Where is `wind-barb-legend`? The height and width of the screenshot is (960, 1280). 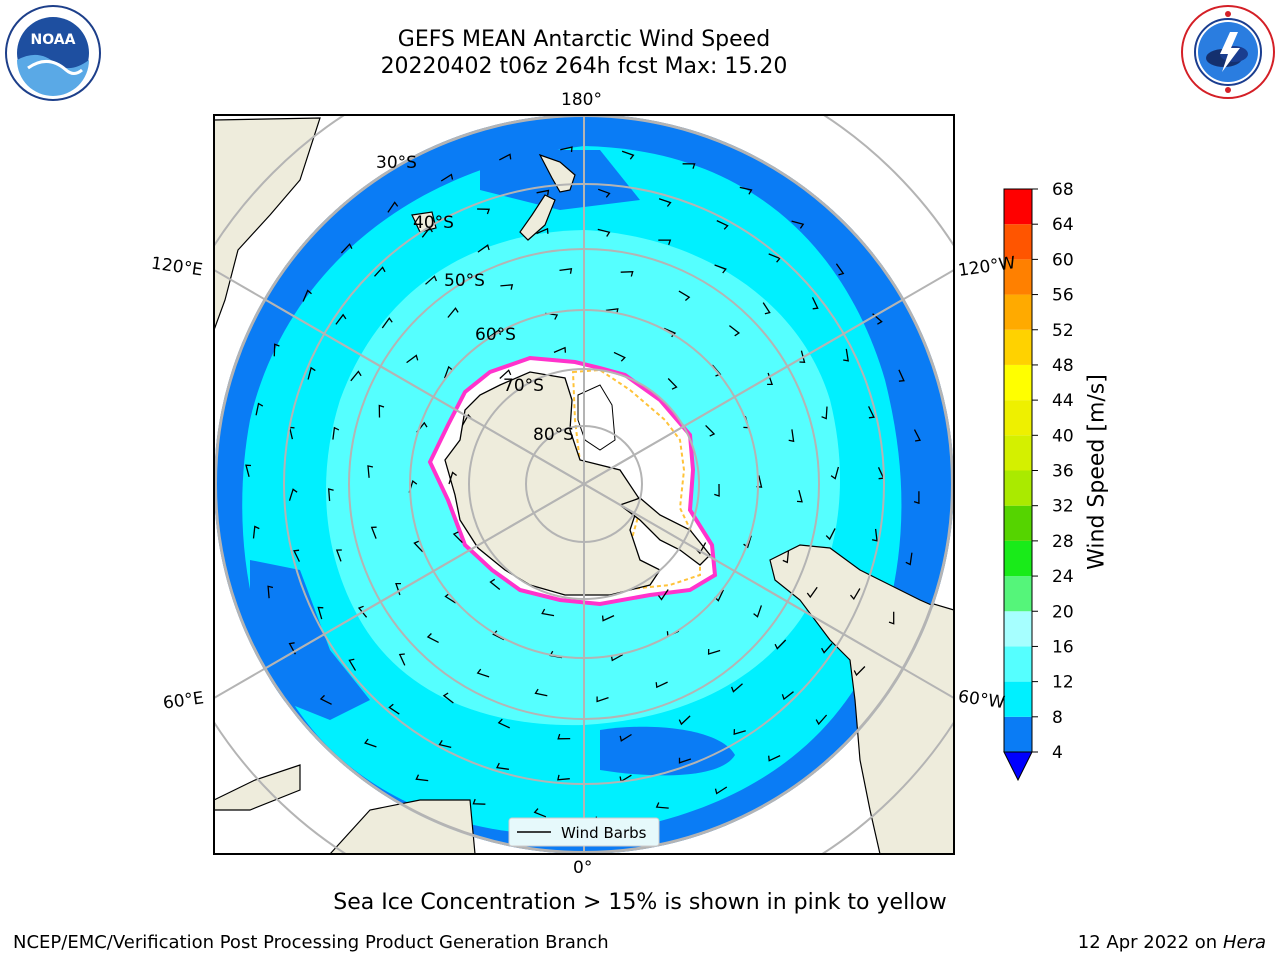 wind-barb-legend is located at coordinates (584, 832).